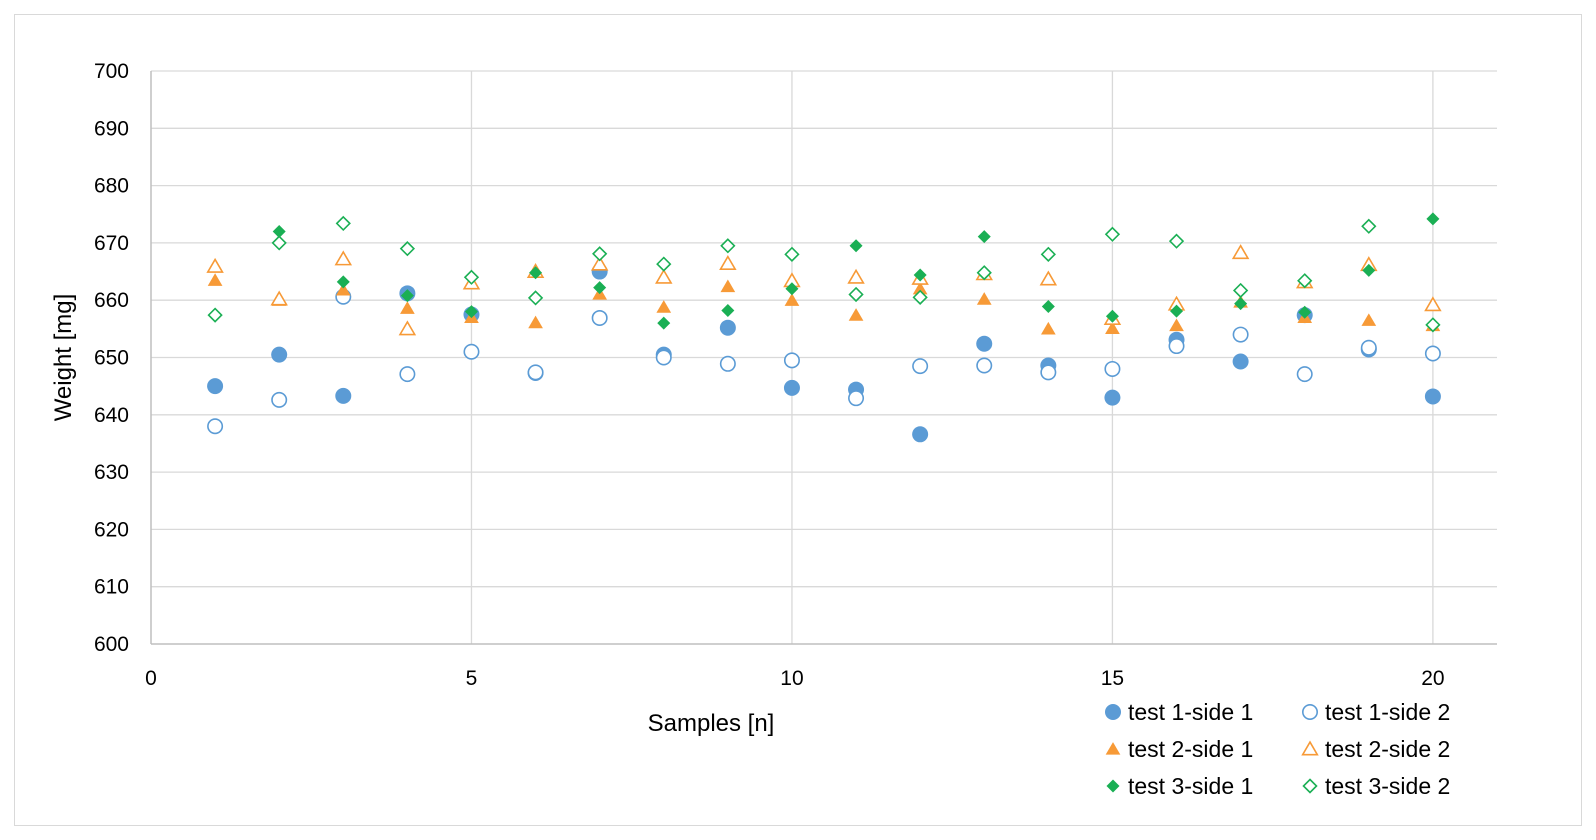 The height and width of the screenshot is (840, 1596). I want to click on y-tick-label: 630, so click(111, 472).